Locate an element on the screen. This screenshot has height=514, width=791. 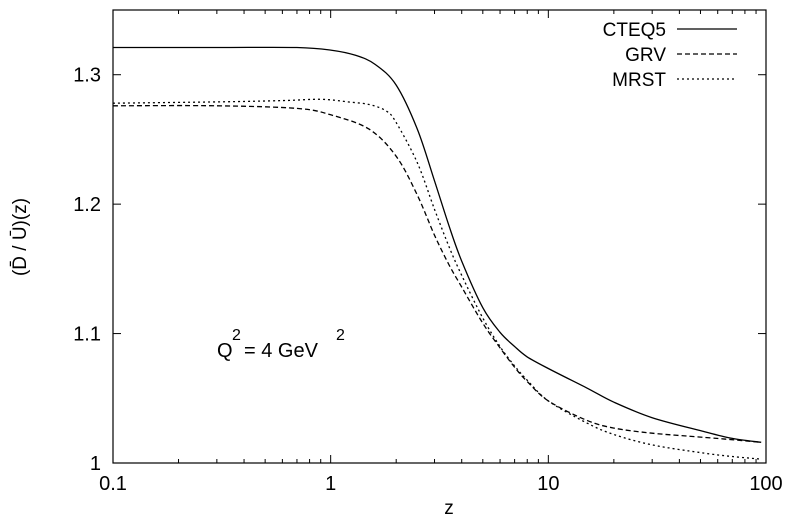
y-tick-label: 1.1 is located at coordinates (87, 335).